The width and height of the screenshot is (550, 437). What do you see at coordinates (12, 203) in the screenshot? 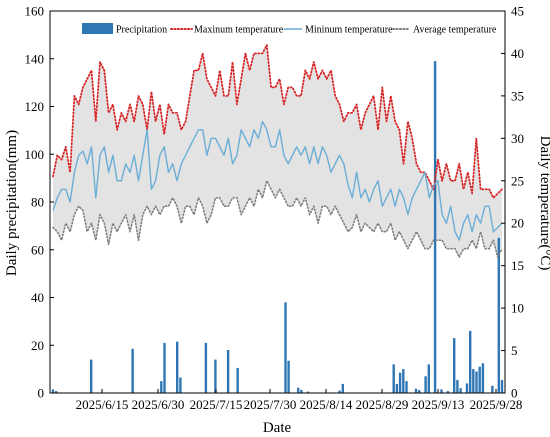
I see `left-y-axis-title: Daily precipitation(mm)` at bounding box center [12, 203].